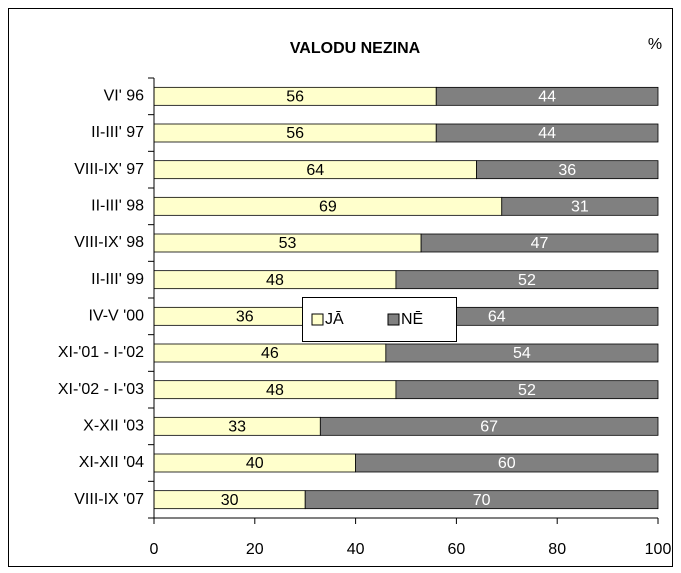 The image size is (681, 573). I want to click on legend: JĀ NĒ, so click(379, 319).